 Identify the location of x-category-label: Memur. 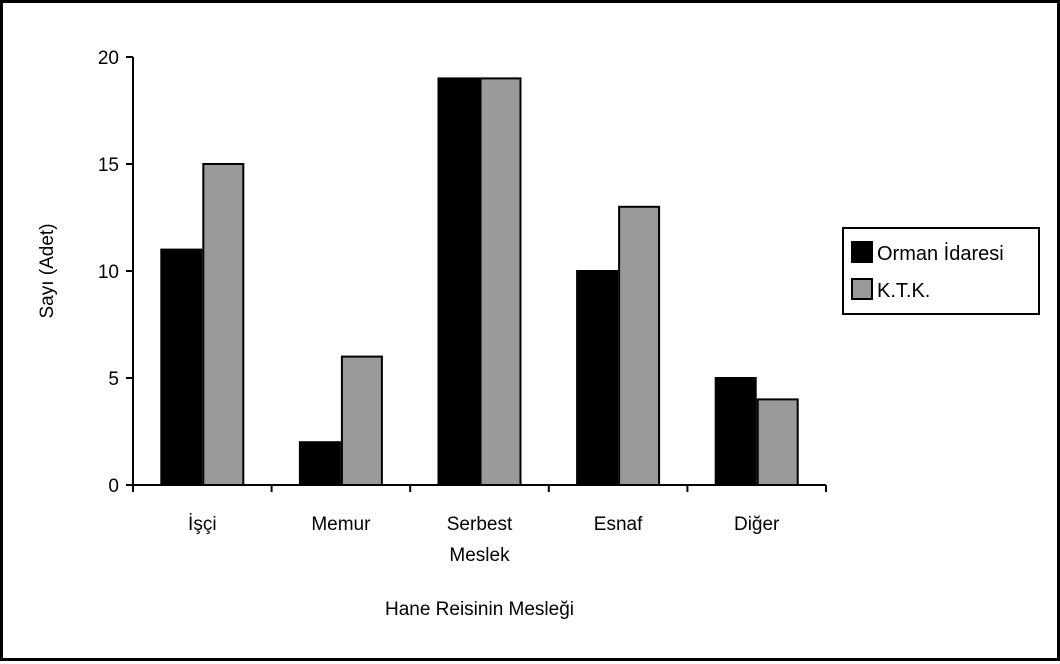
(341, 524).